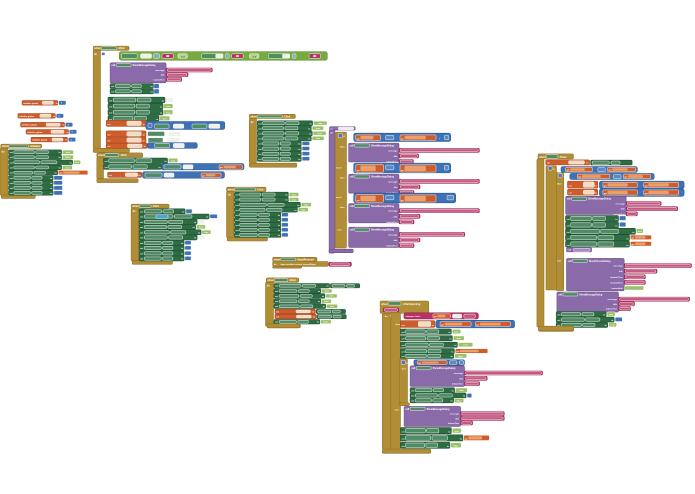 This screenshot has width=695, height=494. Describe the element at coordinates (618, 289) in the screenshot. I see `svg-text: cancelable` at that location.